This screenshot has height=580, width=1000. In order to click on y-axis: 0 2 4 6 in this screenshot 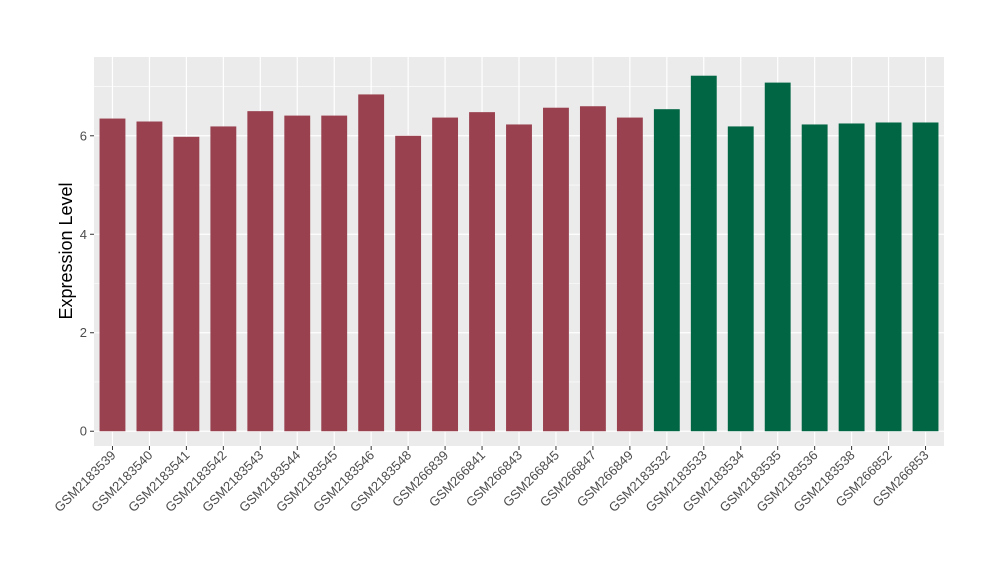, I will do `click(87, 283)`.